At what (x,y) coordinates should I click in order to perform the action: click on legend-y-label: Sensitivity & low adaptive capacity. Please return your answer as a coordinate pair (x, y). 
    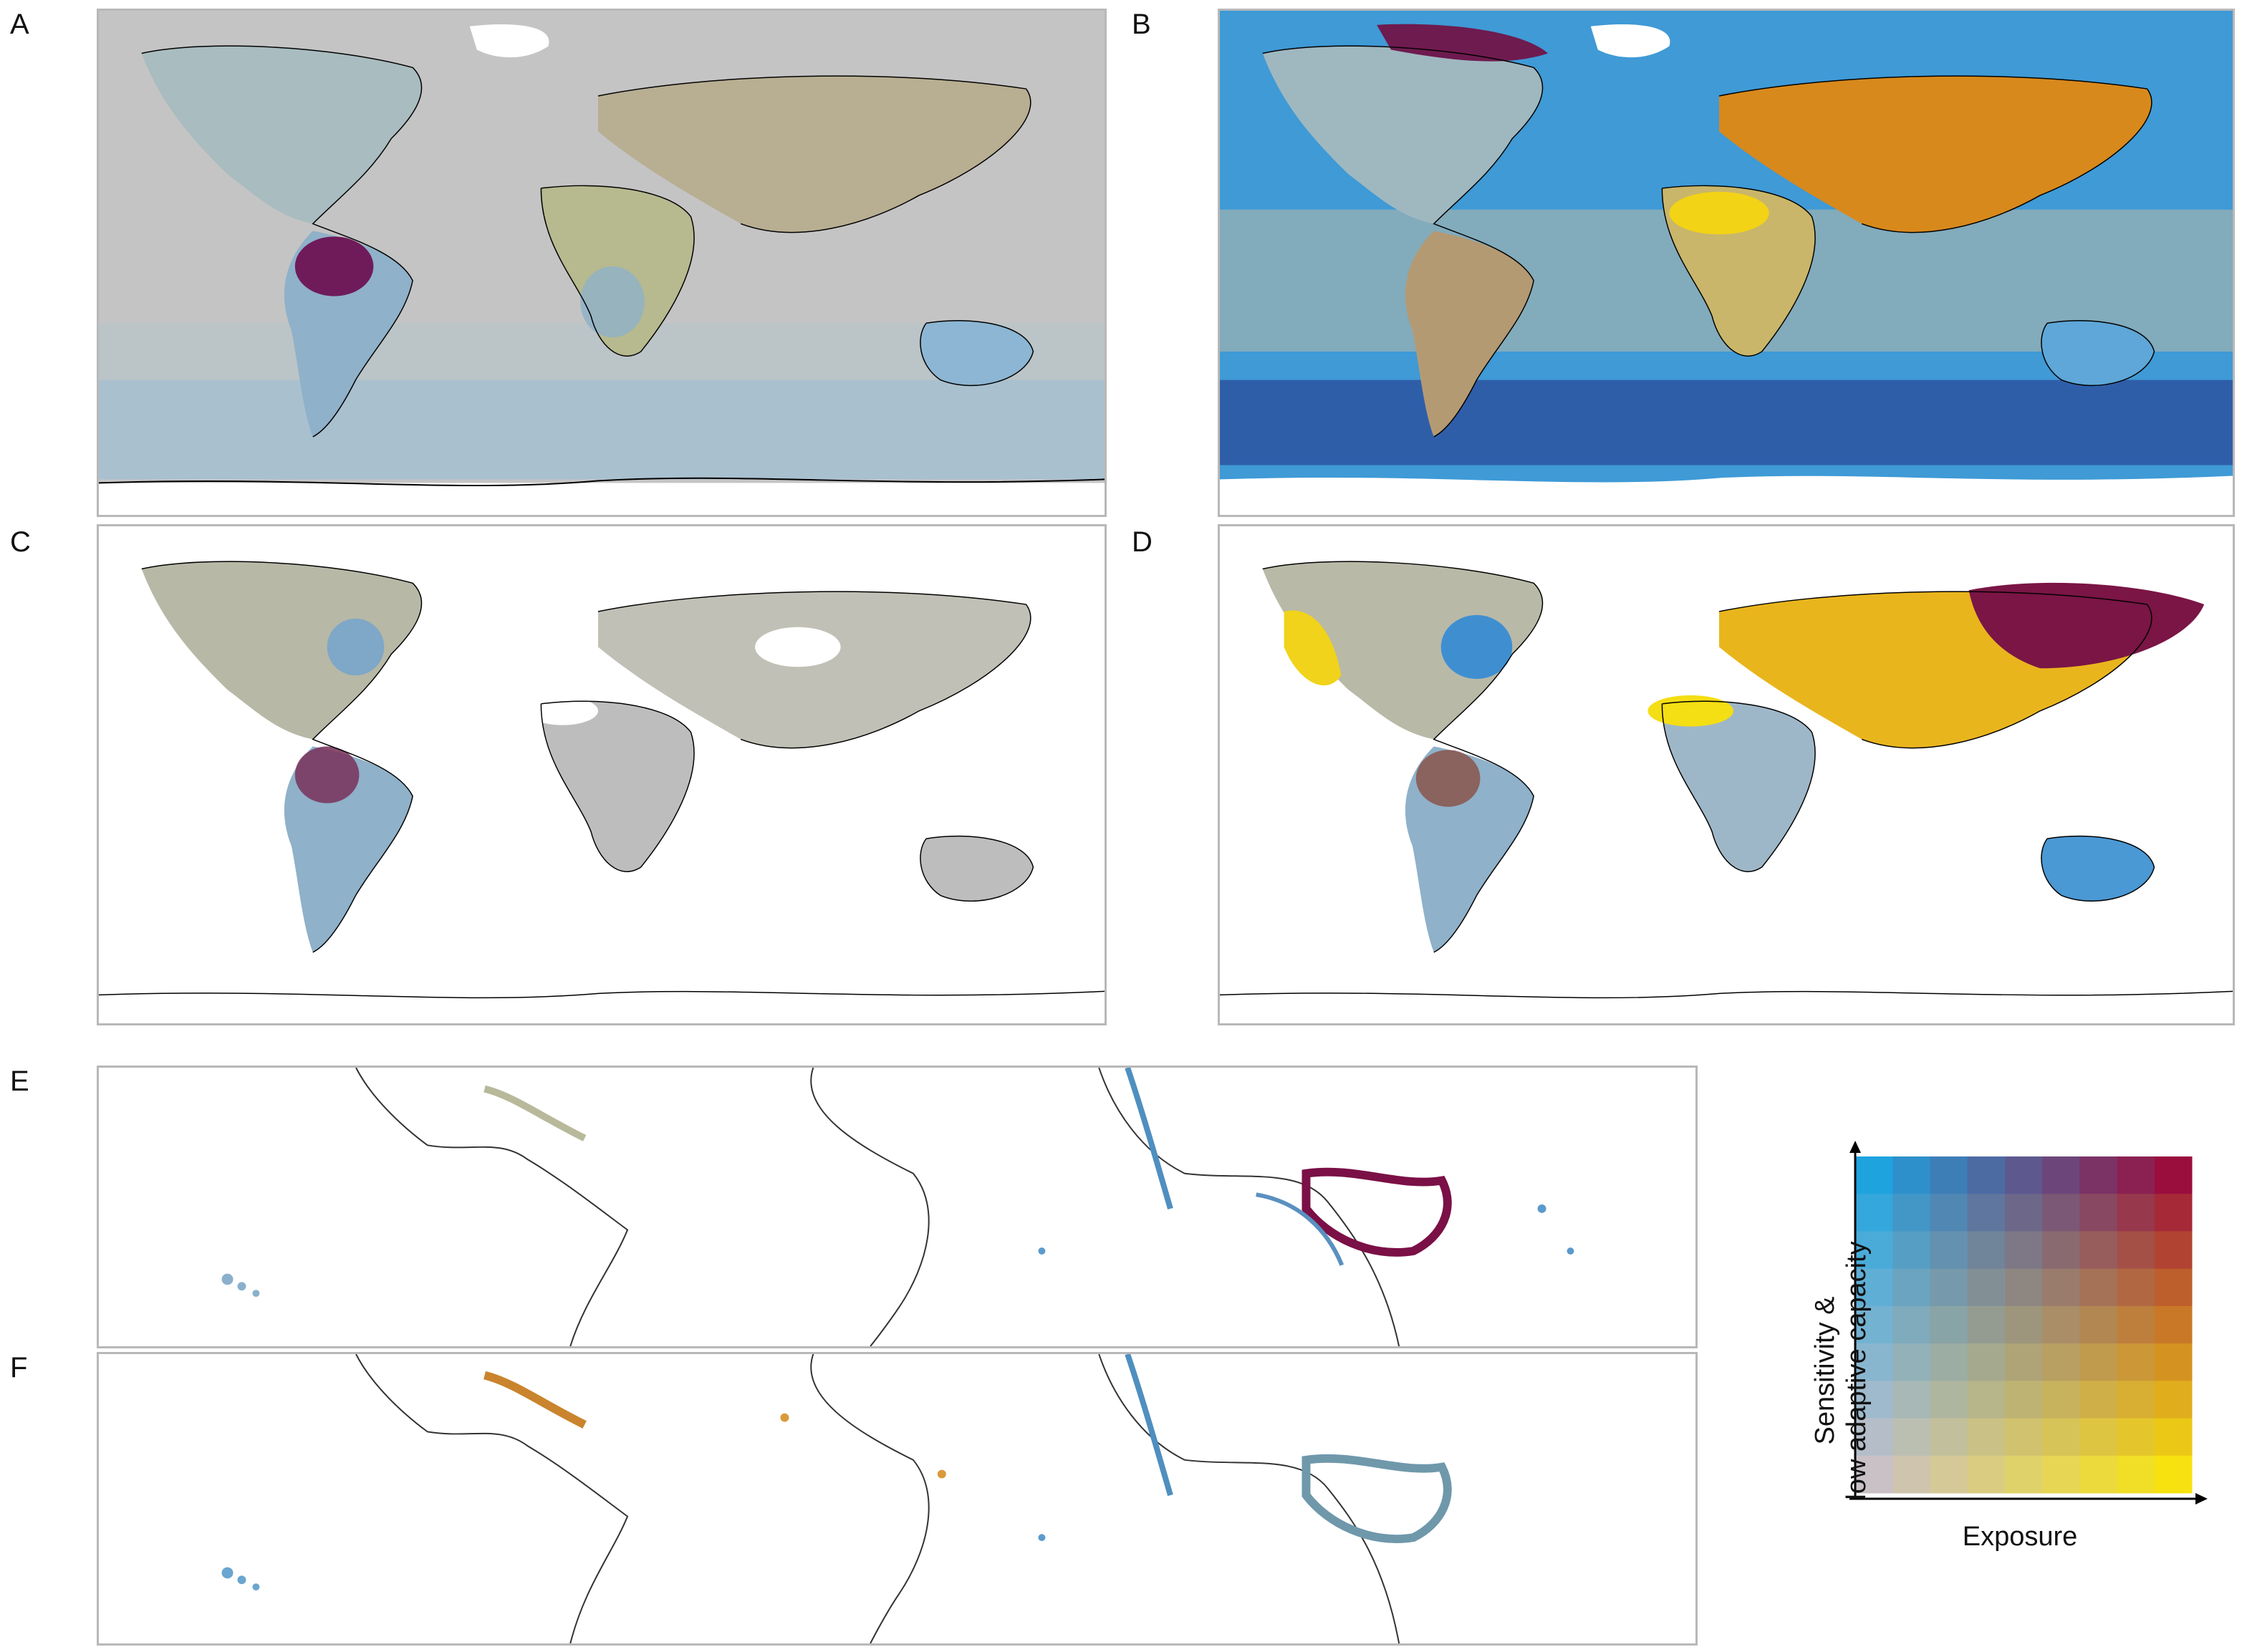
    Looking at the image, I should click on (1841, 1371).